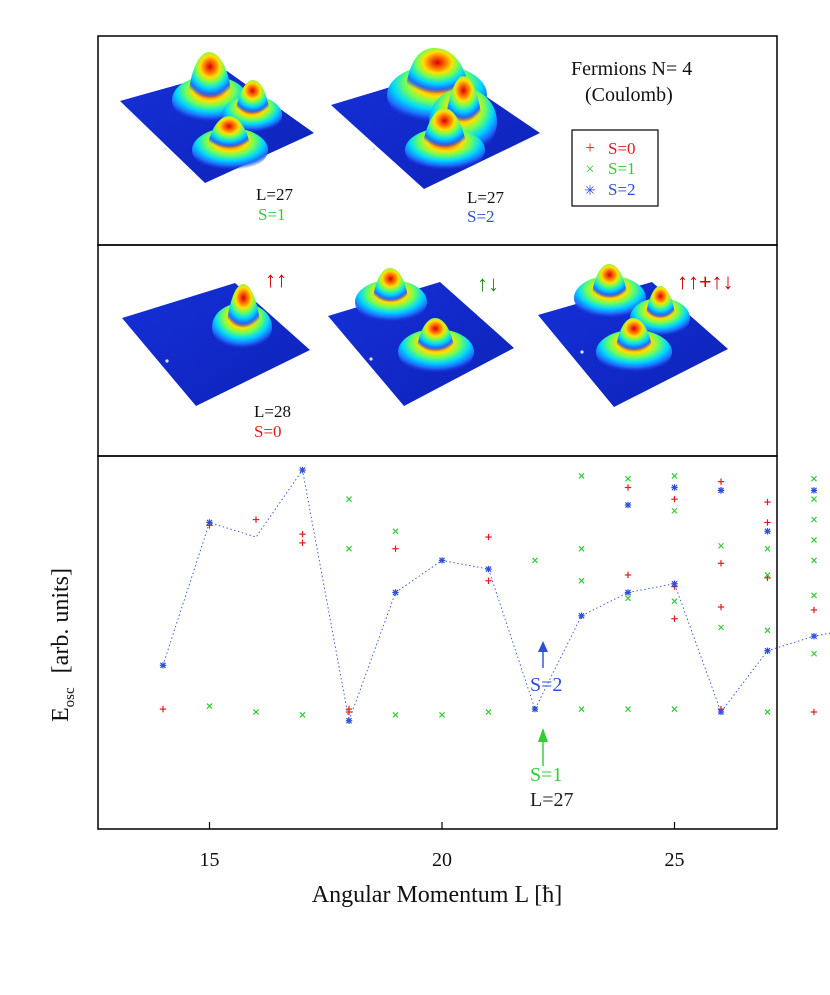 This screenshot has width=830, height=995. Describe the element at coordinates (268, 431) in the screenshot. I see `label-S0: S=0` at that location.